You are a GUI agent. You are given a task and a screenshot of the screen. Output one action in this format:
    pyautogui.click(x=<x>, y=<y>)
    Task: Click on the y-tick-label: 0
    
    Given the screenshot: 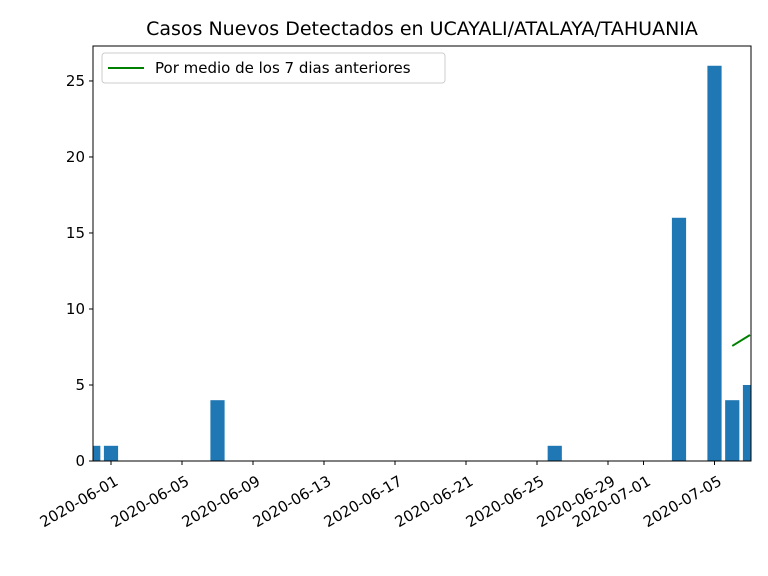 What is the action you would take?
    pyautogui.click(x=80, y=461)
    